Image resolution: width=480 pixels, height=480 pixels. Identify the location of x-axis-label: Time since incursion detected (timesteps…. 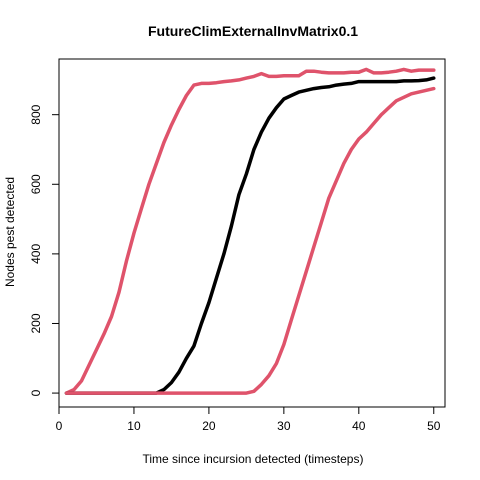
(253, 459).